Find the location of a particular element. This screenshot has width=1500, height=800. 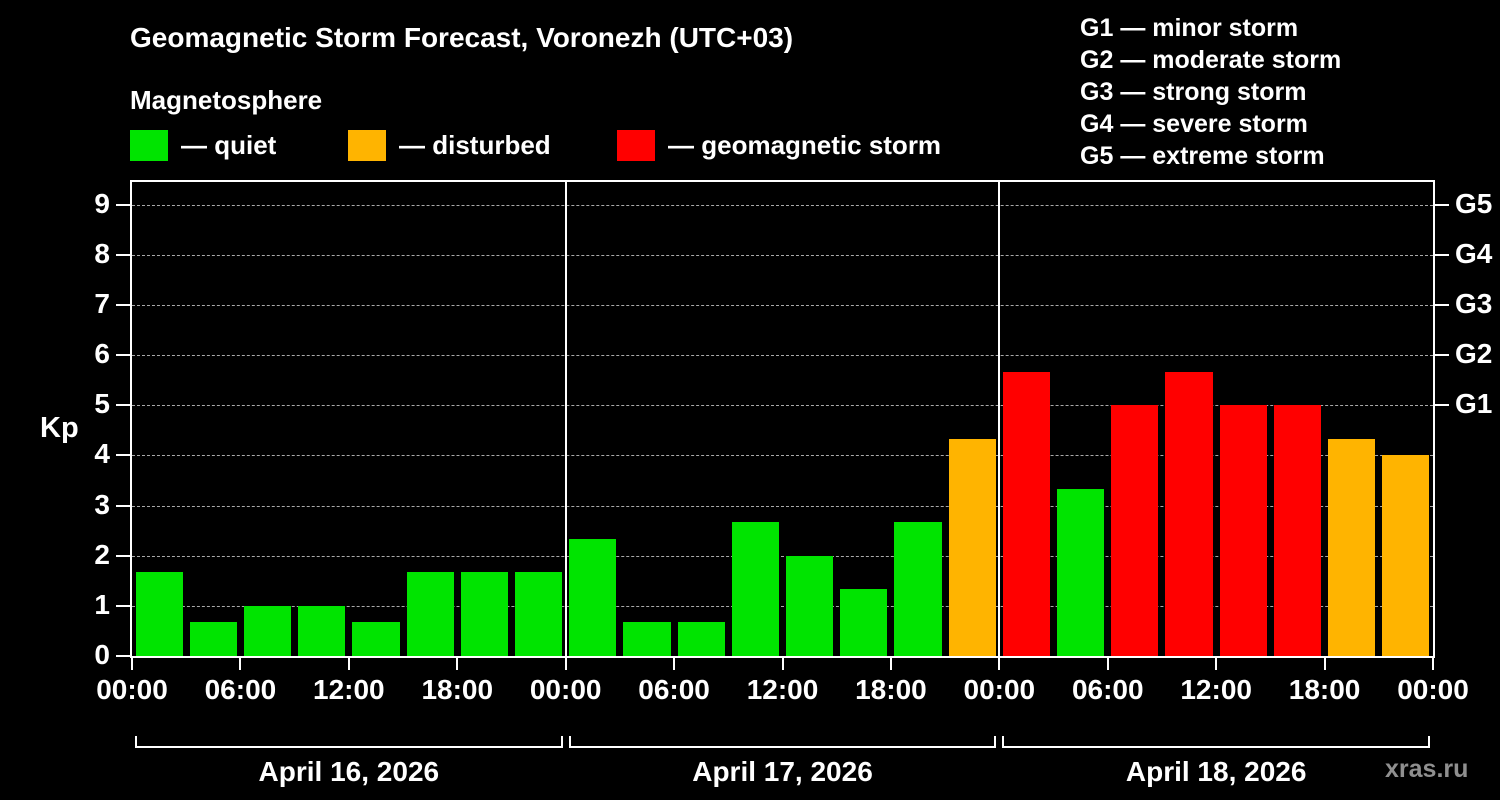

g-tick-label: G2 is located at coordinates (1474, 354).